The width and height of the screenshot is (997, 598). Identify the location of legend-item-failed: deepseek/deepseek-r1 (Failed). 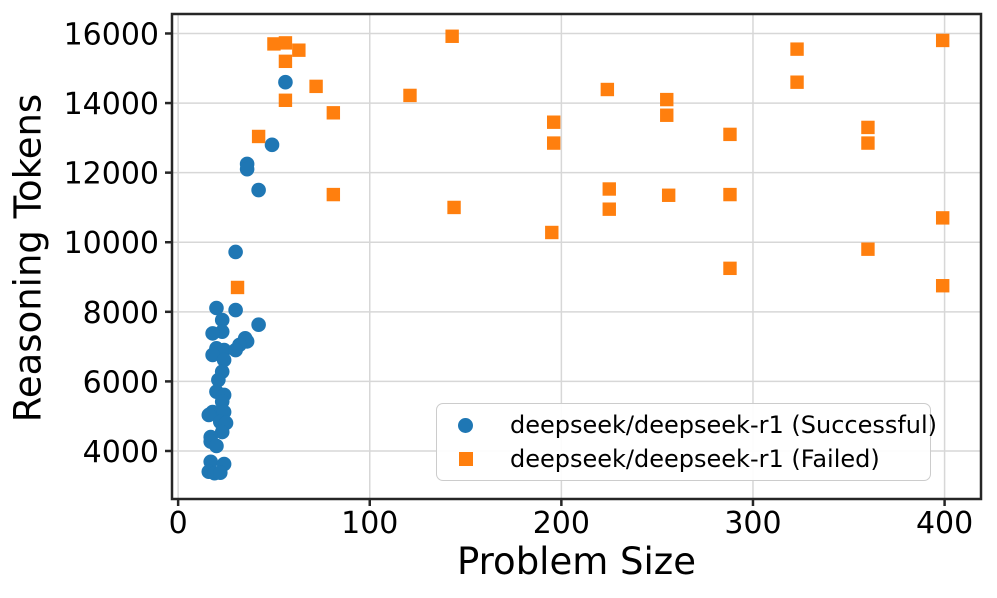
(683, 459).